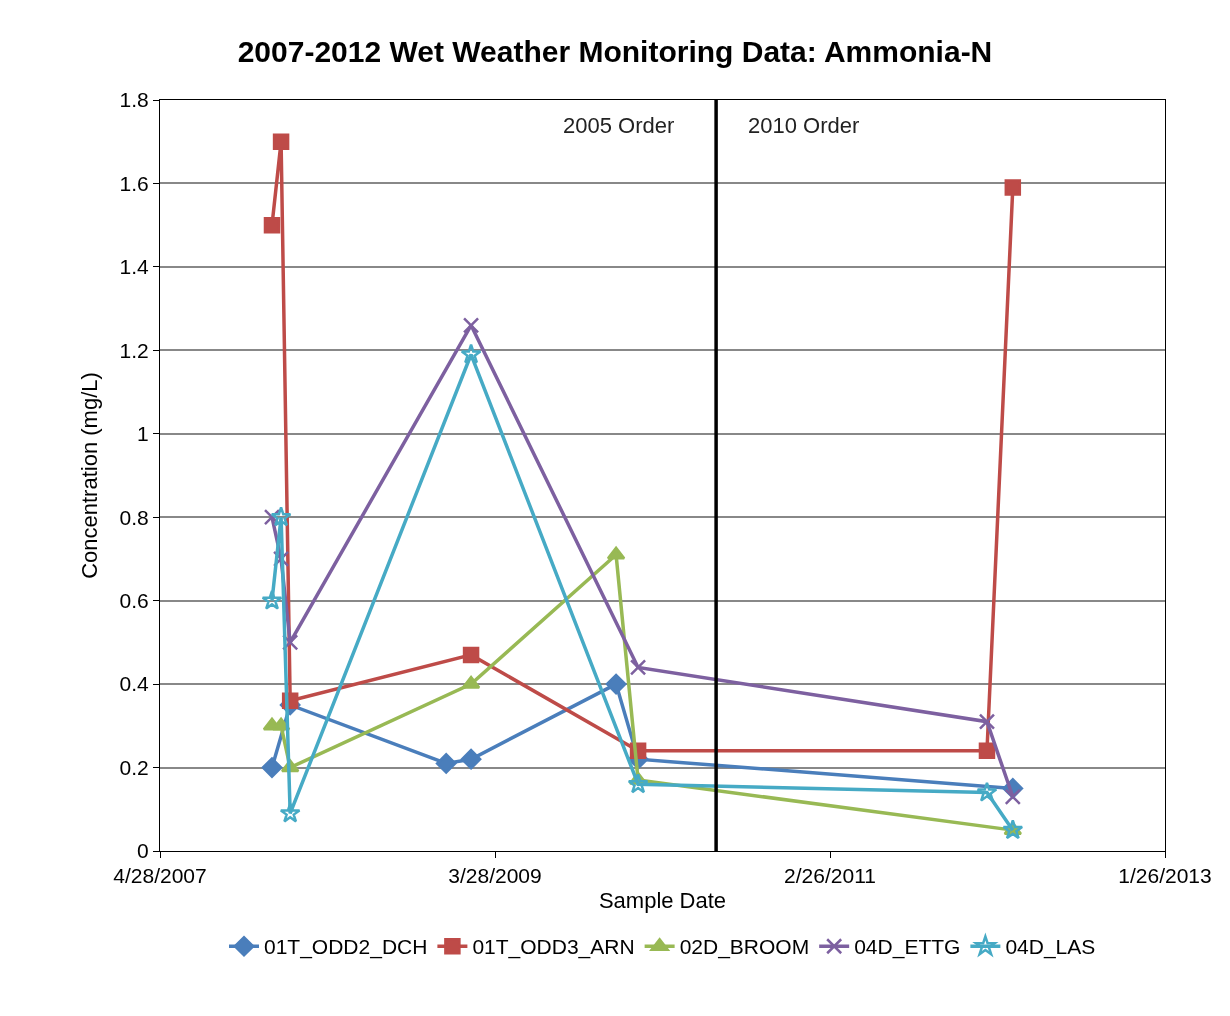 Image resolution: width=1230 pixels, height=1016 pixels. Describe the element at coordinates (143, 851) in the screenshot. I see `y-tick-label: 0` at that location.